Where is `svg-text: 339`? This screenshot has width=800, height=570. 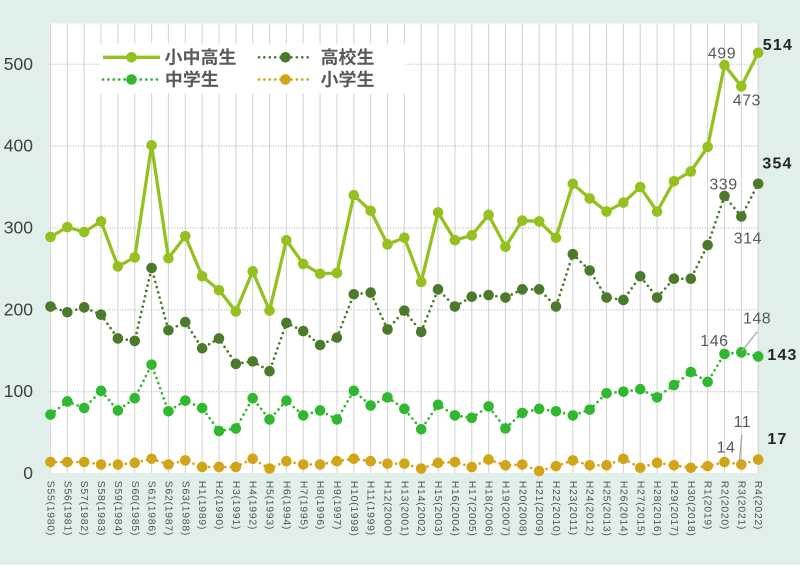
svg-text: 339 is located at coordinates (723, 185).